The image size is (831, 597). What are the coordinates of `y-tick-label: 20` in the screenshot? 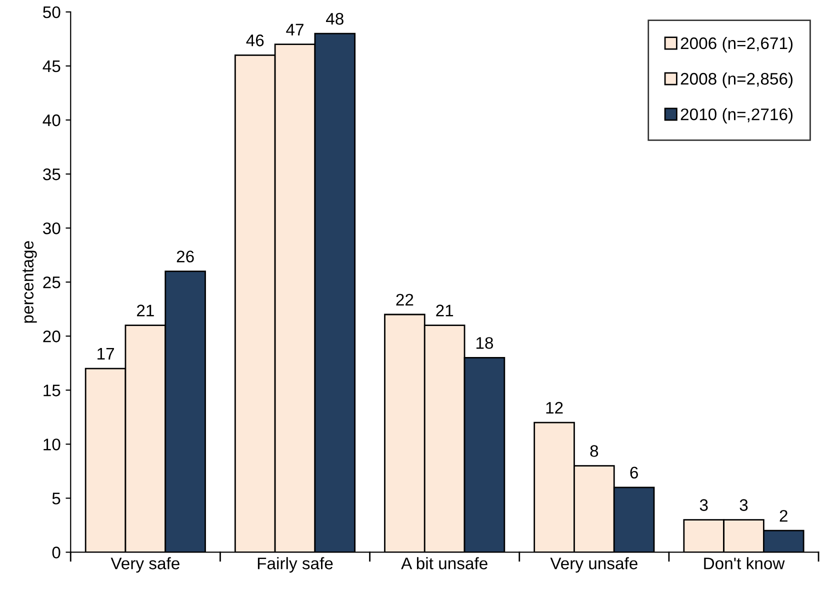 It's located at (51, 336).